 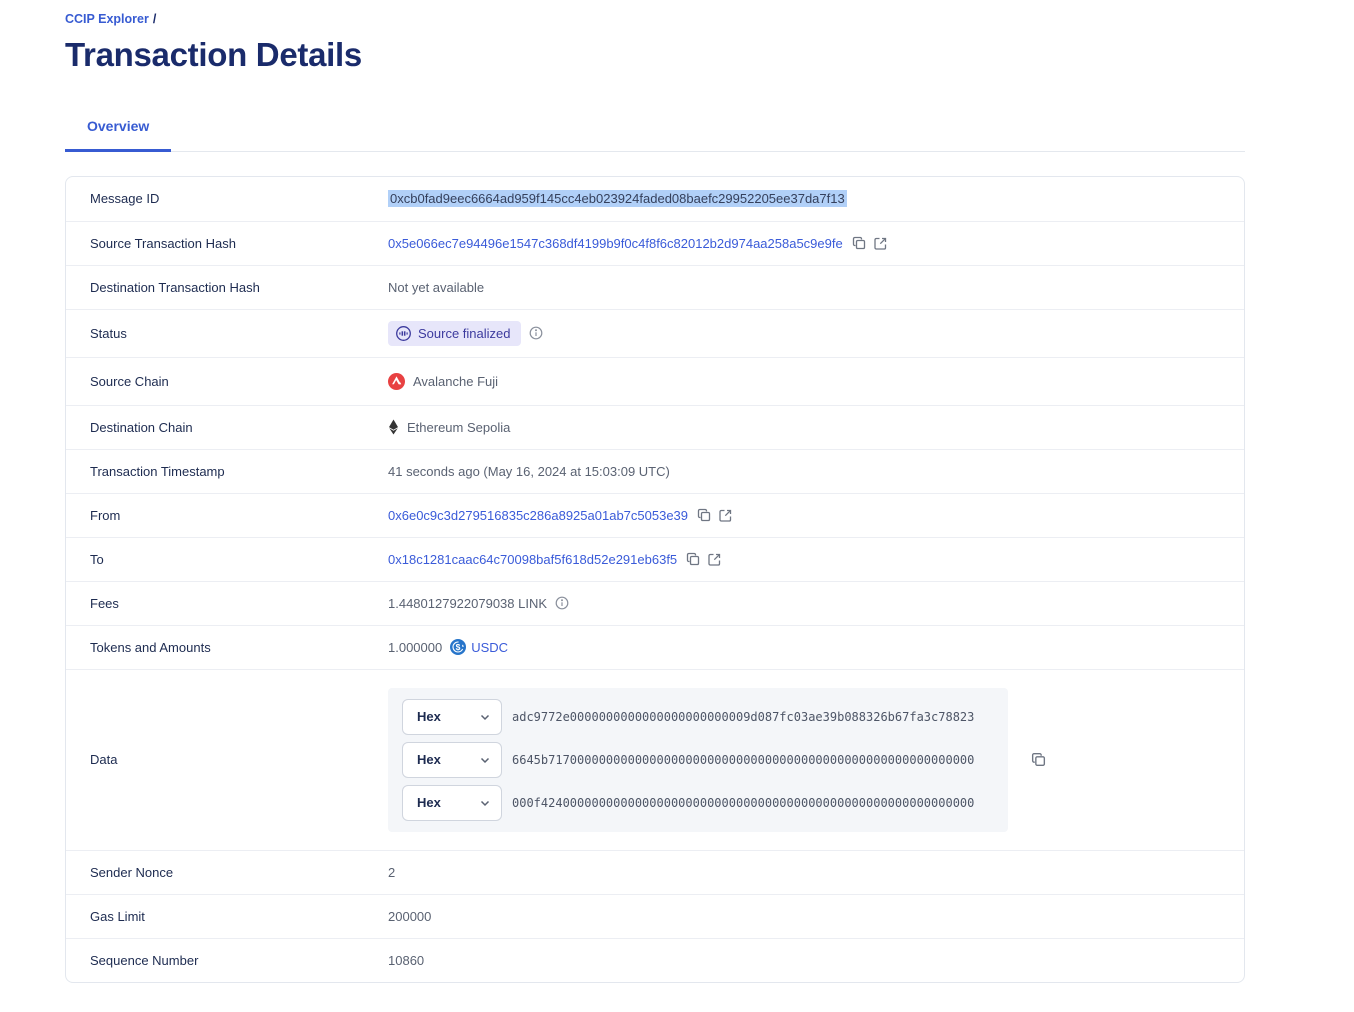 I want to click on table-row-sender-nonce: Sender Nonce 2, so click(x=655, y=871).